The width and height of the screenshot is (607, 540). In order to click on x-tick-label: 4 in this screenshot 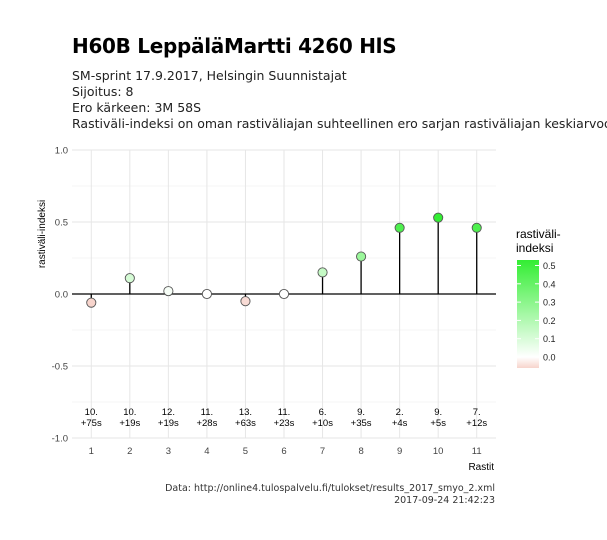, I will do `click(206, 451)`.